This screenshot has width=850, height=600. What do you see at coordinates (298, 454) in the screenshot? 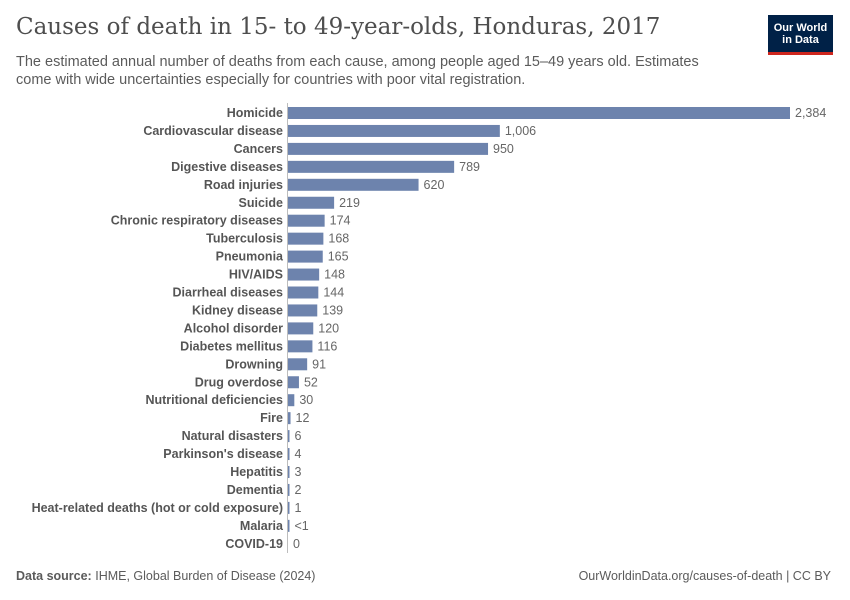
I see `value-label: 4` at bounding box center [298, 454].